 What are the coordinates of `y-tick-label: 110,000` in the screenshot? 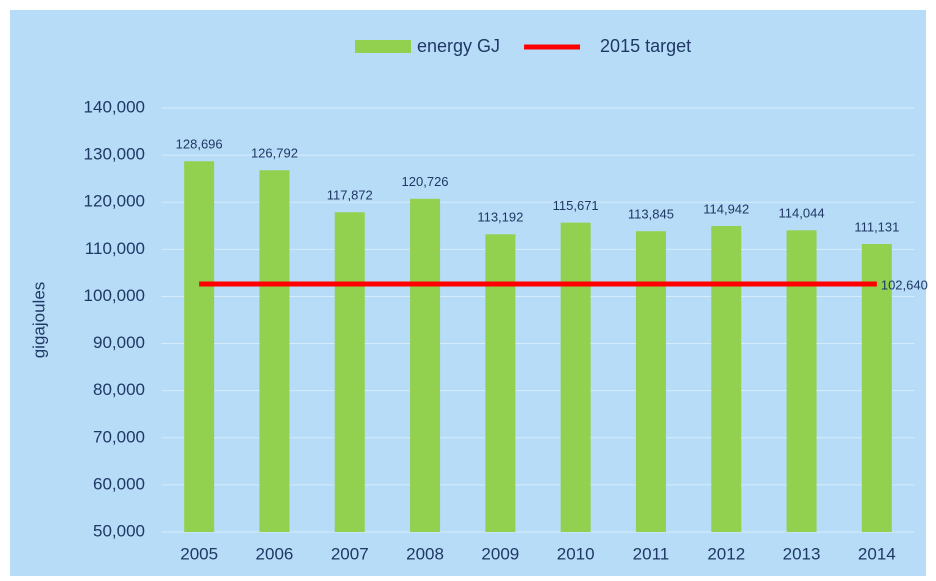 It's located at (115, 248).